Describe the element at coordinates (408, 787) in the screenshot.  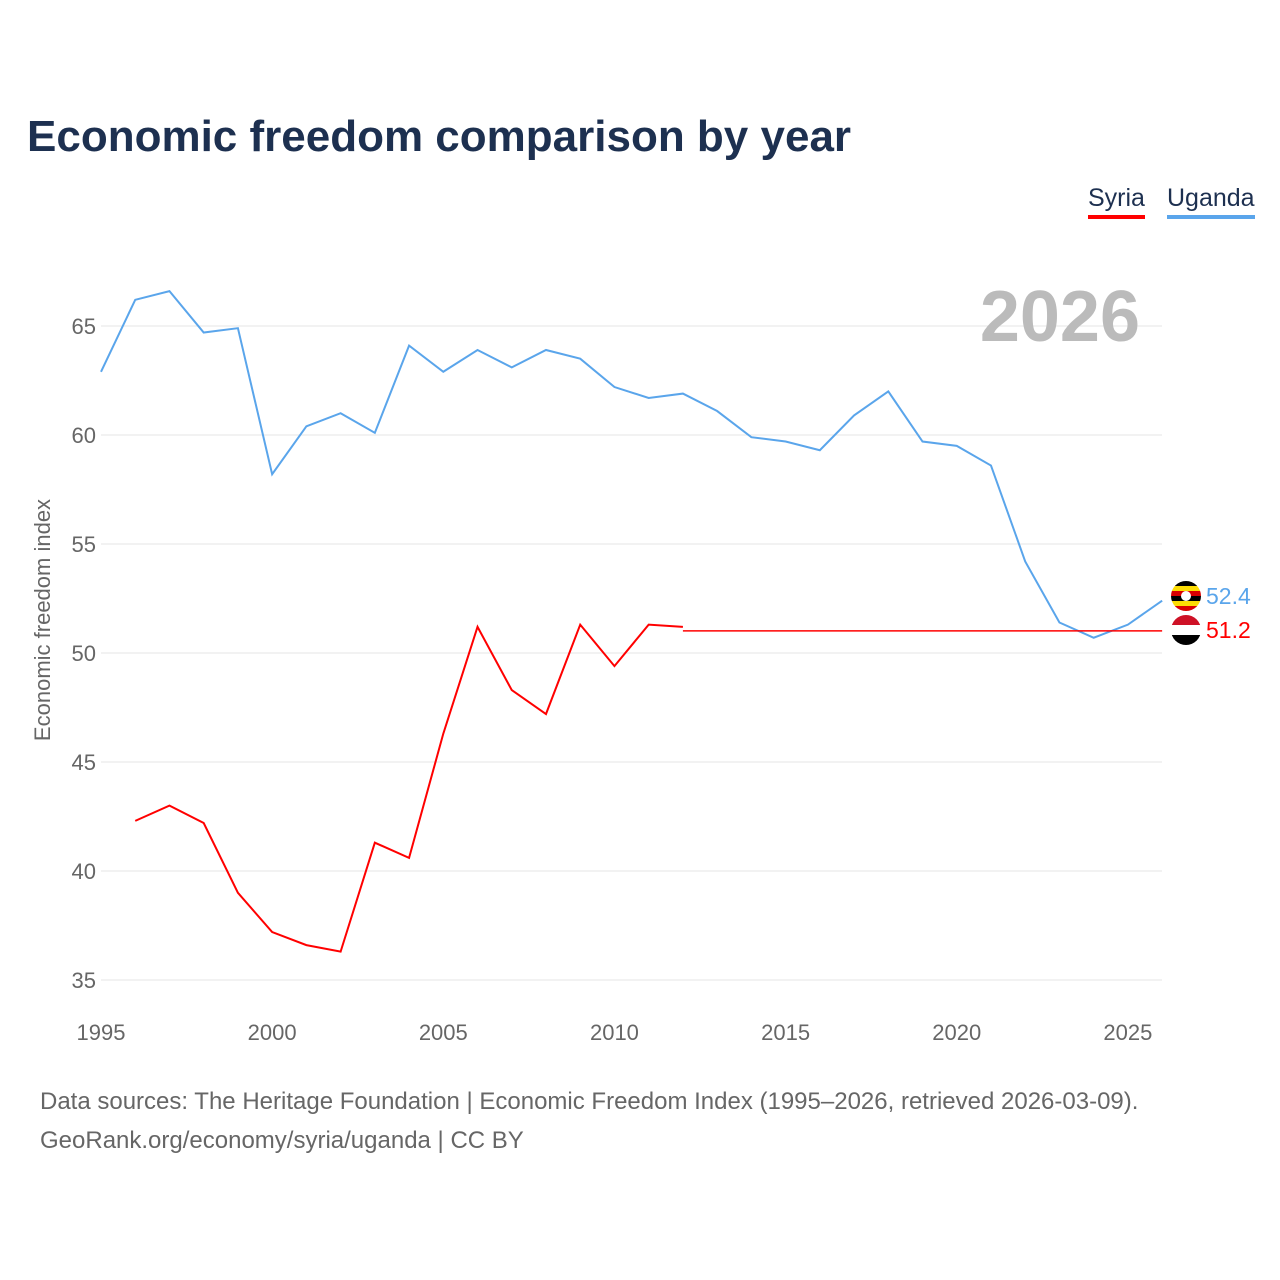
I see `series-line-syria` at that location.